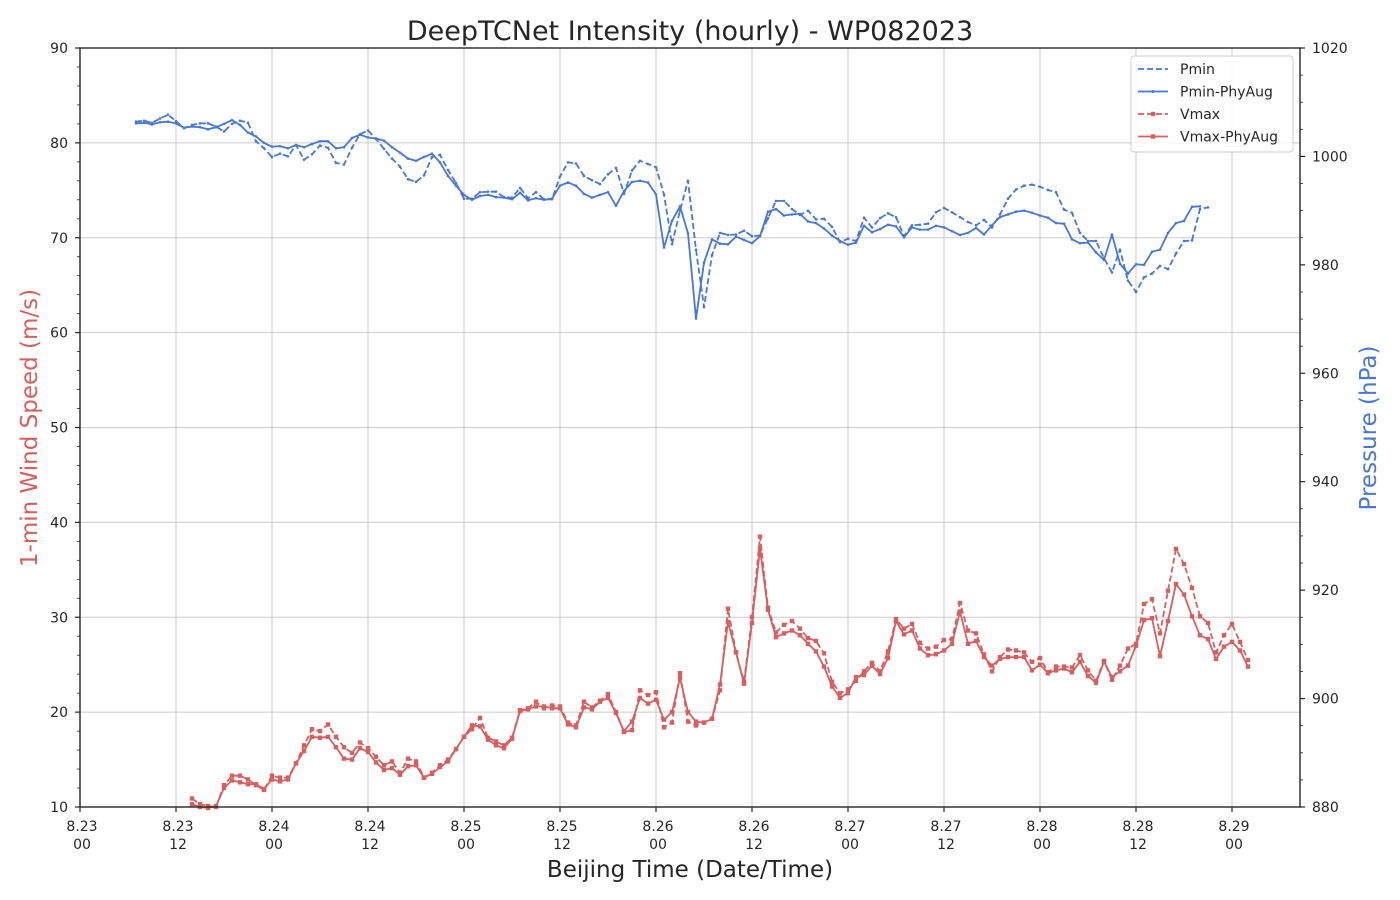  What do you see at coordinates (59, 144) in the screenshot?
I see `y-left-tick-label: 80` at bounding box center [59, 144].